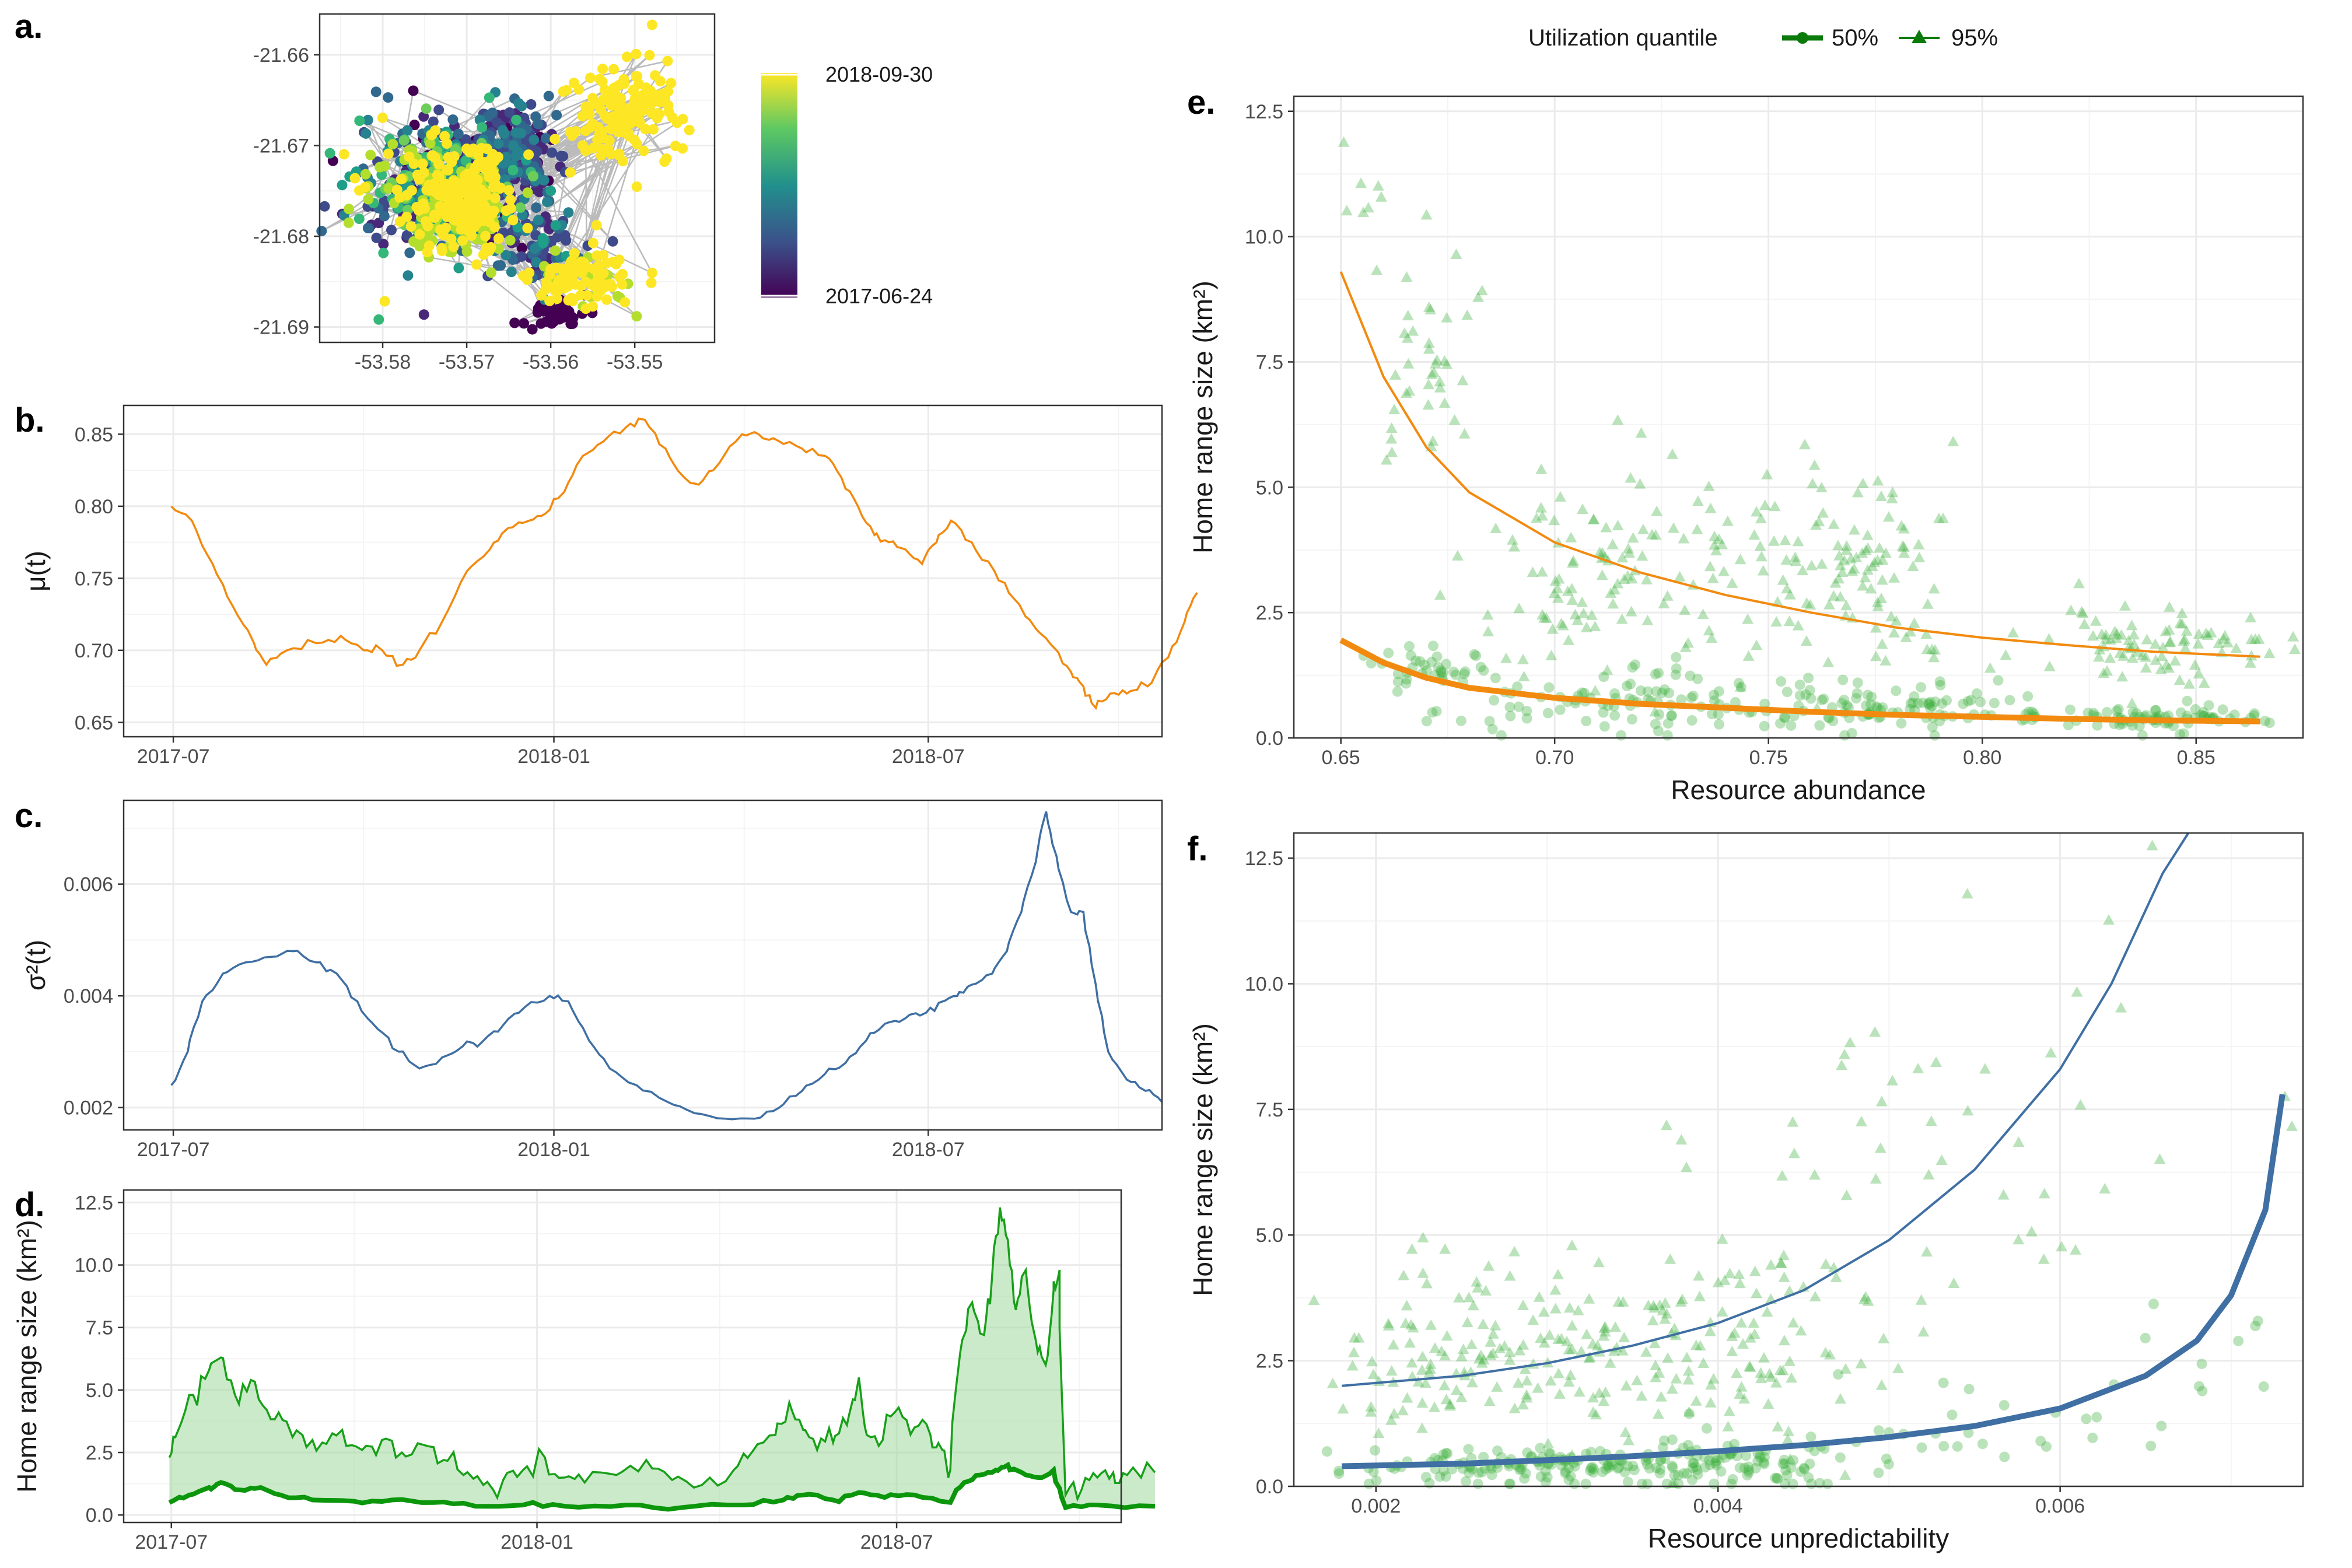 This screenshot has height=1568, width=2352. Describe the element at coordinates (2060, 1506) in the screenshot. I see `x-tick-label: 0.006` at that location.